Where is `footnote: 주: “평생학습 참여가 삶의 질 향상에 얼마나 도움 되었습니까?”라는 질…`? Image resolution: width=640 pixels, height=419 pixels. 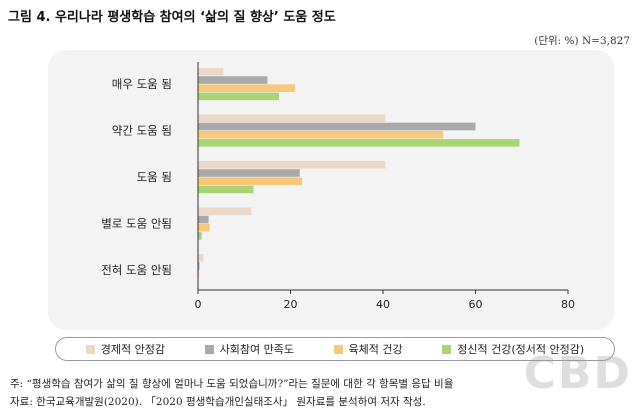
footnote: 주: “평생학습 참여가 삶의 질 향상에 얼마나 도움 되었습니까?”라는 질… is located at coordinates (232, 384).